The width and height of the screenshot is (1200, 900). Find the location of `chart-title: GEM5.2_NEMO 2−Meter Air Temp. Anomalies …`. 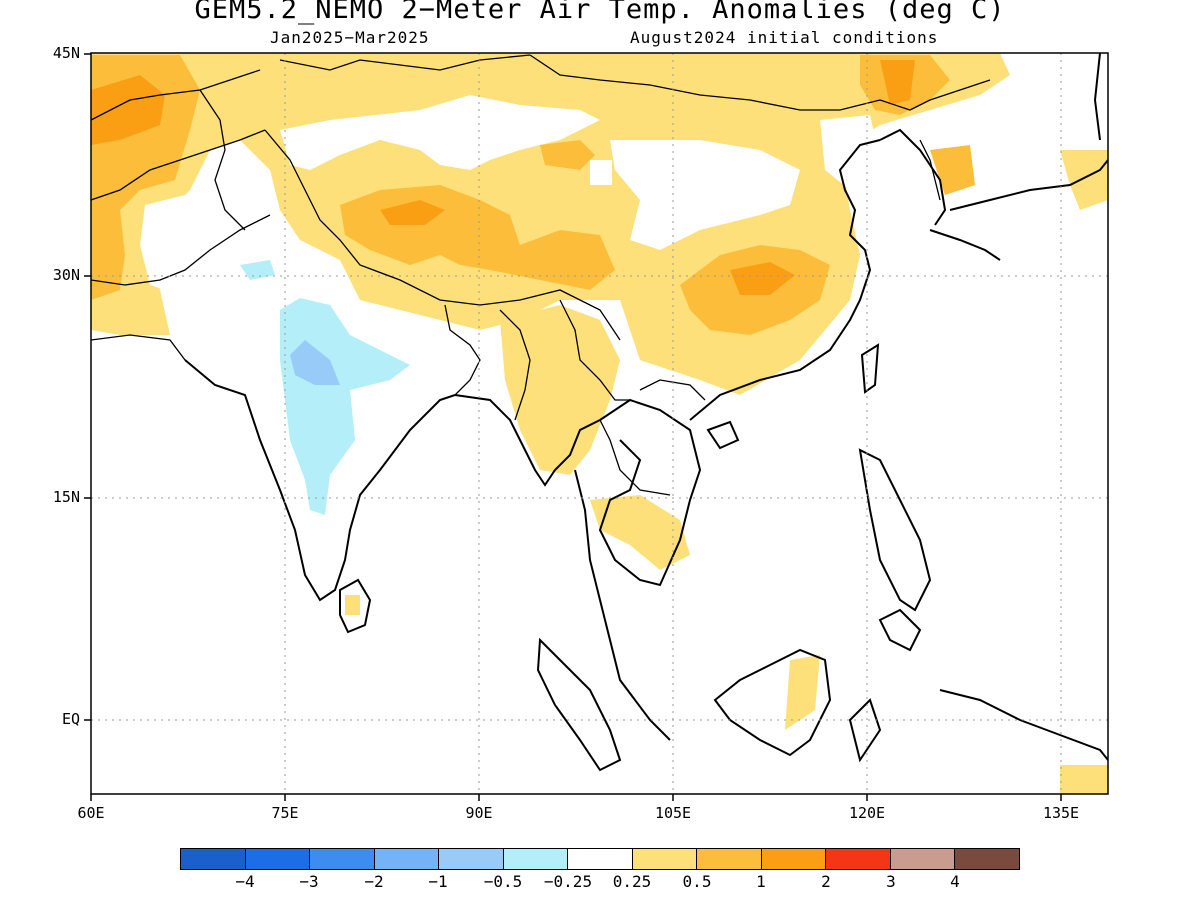

chart-title: GEM5.2_NEMO 2−Meter Air Temp. Anomalies … is located at coordinates (600, 12).